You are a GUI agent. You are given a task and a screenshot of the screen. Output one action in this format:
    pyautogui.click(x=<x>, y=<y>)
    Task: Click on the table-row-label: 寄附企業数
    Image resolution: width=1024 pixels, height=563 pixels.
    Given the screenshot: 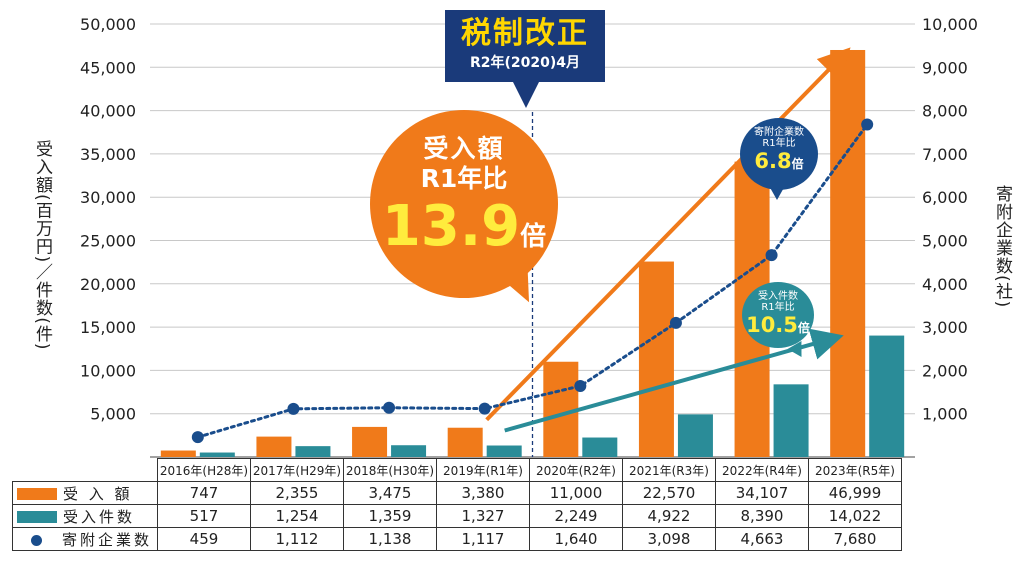 What is the action you would take?
    pyautogui.click(x=85, y=539)
    